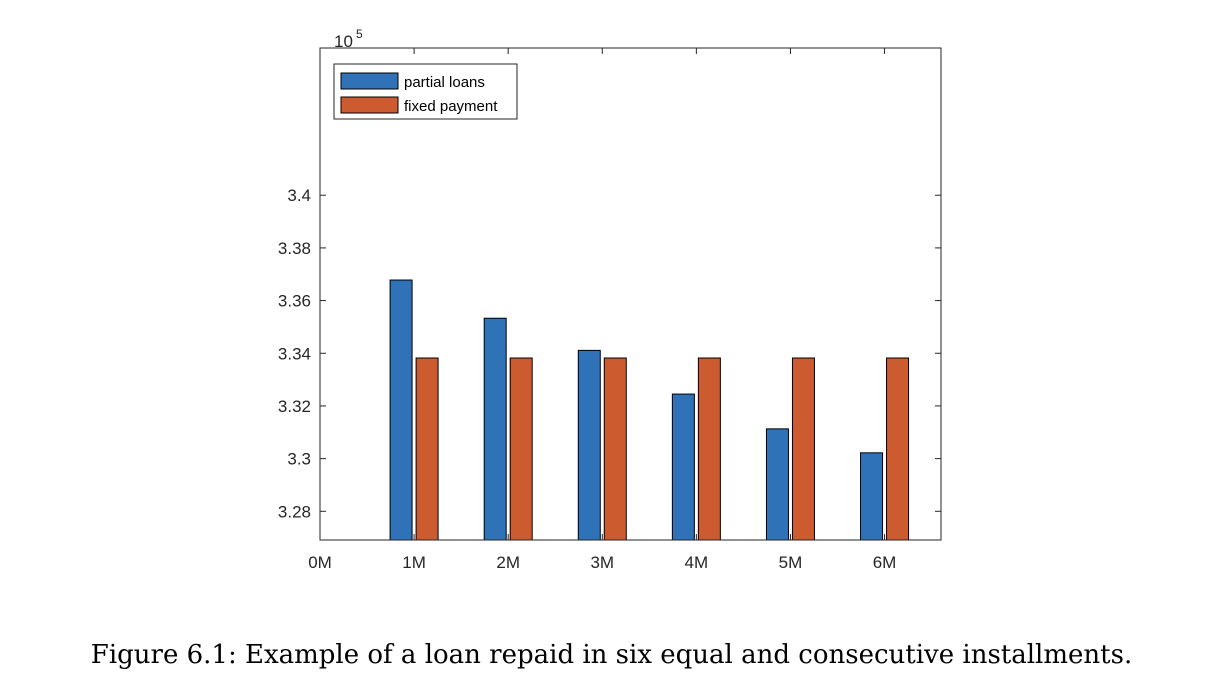  What do you see at coordinates (495, 429) in the screenshot?
I see `bar-partial-loans-2m` at bounding box center [495, 429].